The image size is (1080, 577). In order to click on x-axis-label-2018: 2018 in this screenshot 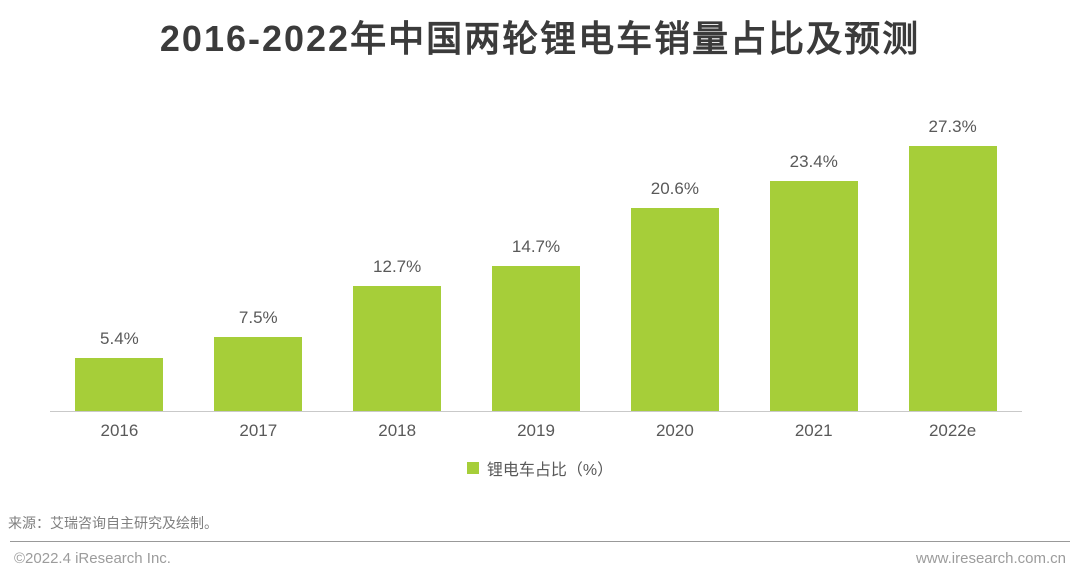, I will do `click(397, 430)`.